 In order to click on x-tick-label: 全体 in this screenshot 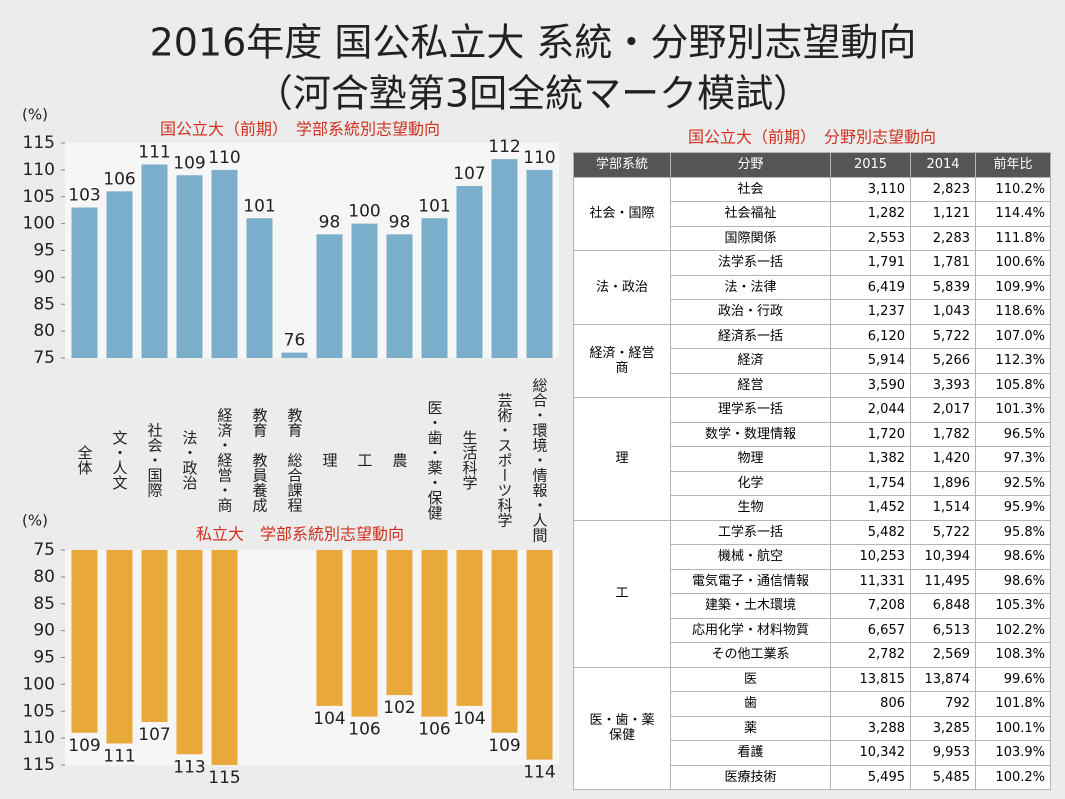, I will do `click(85, 459)`.